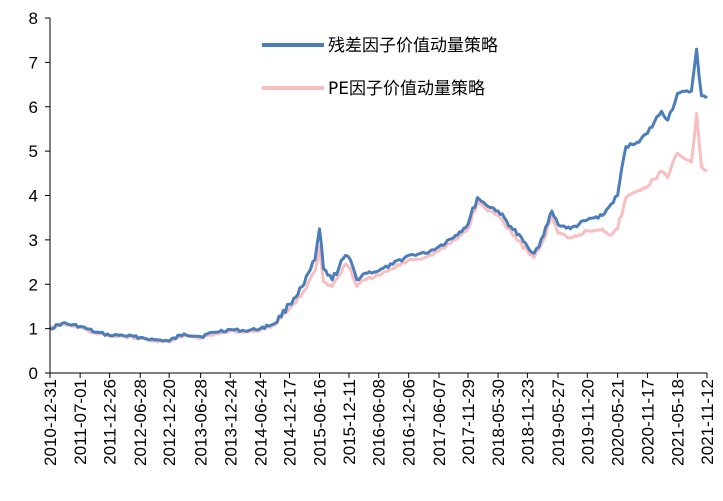 The image size is (723, 501). I want to click on y-axis-ticks: 0 1 2 3 4 5 6 7 8, so click(39, 196).